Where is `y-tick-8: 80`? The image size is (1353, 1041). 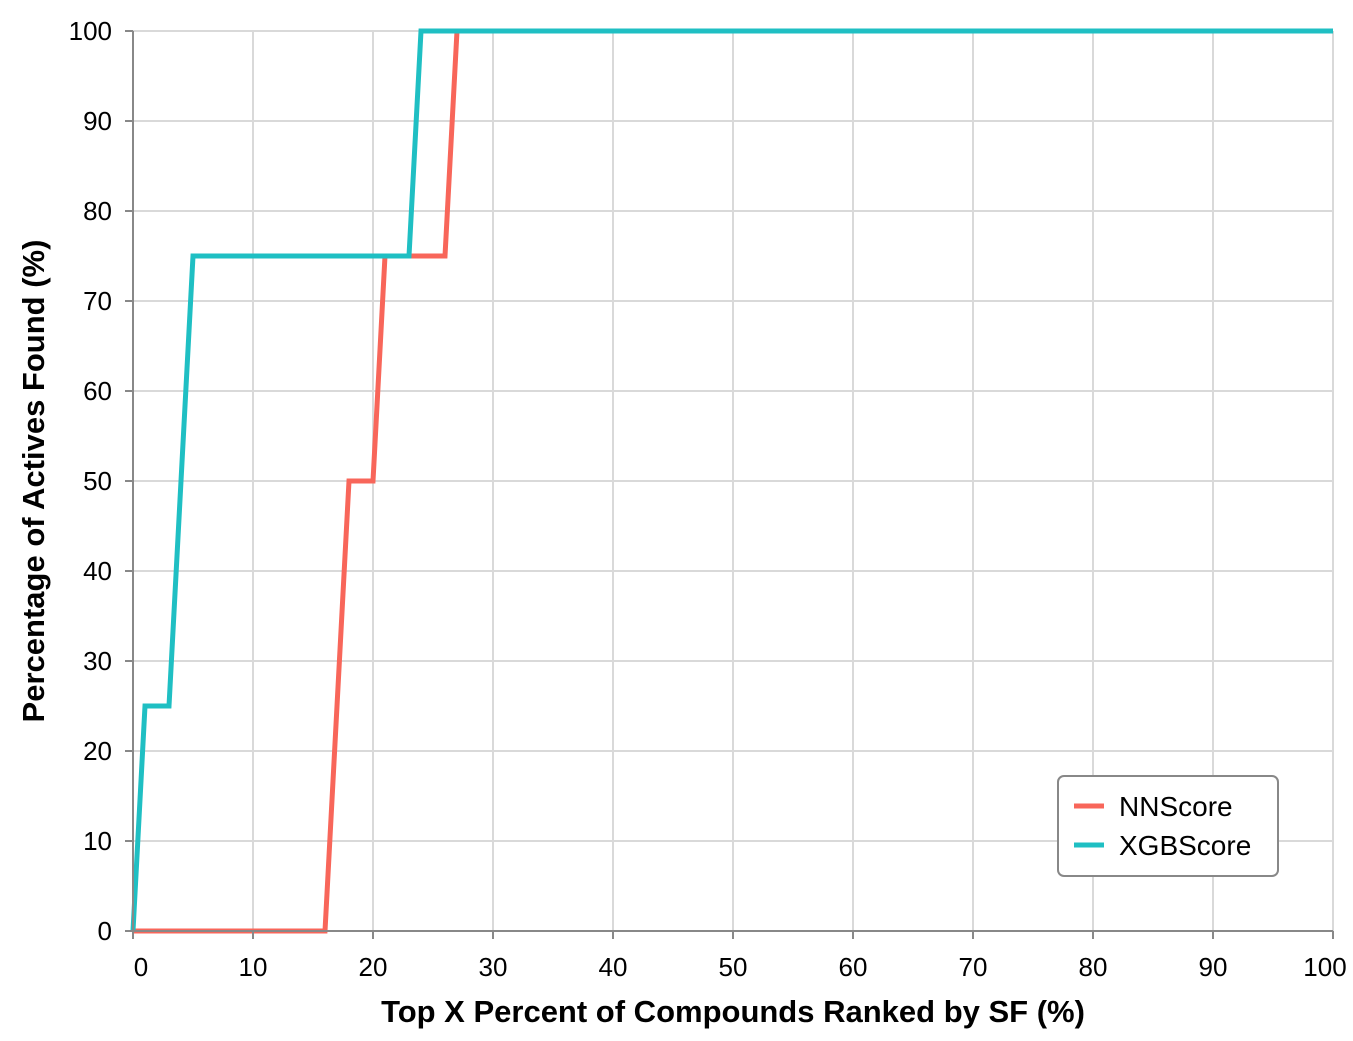 y-tick-8: 80 is located at coordinates (108, 211).